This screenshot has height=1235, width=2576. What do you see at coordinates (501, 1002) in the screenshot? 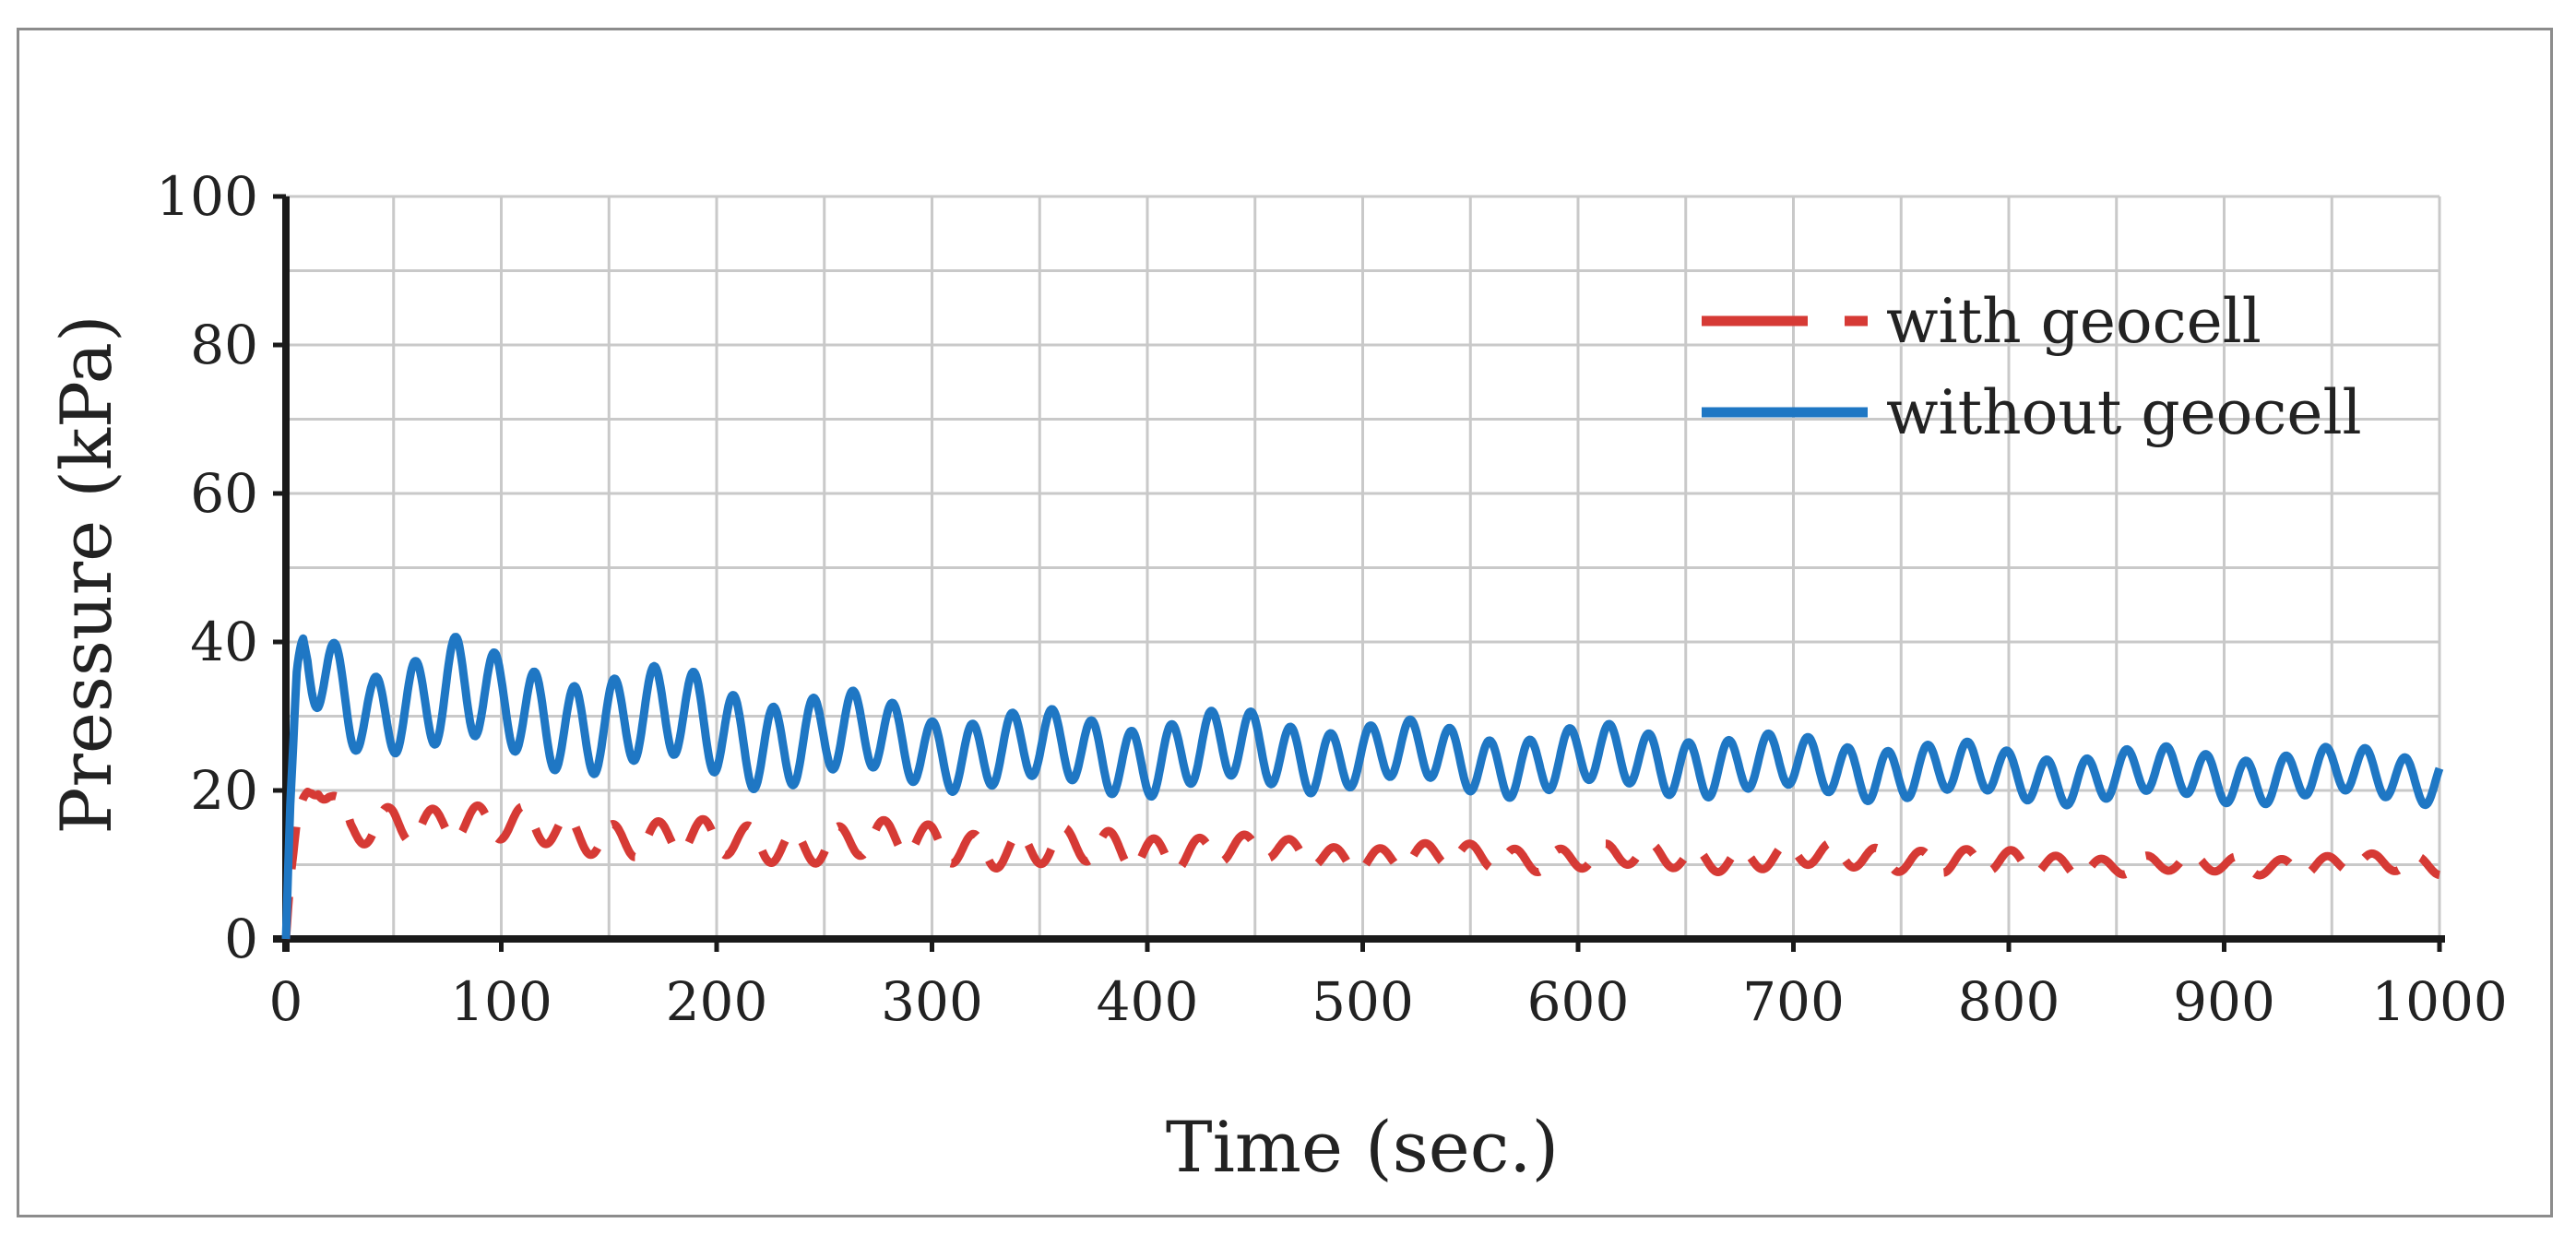
I see `x-tick-label: 100` at bounding box center [501, 1002].